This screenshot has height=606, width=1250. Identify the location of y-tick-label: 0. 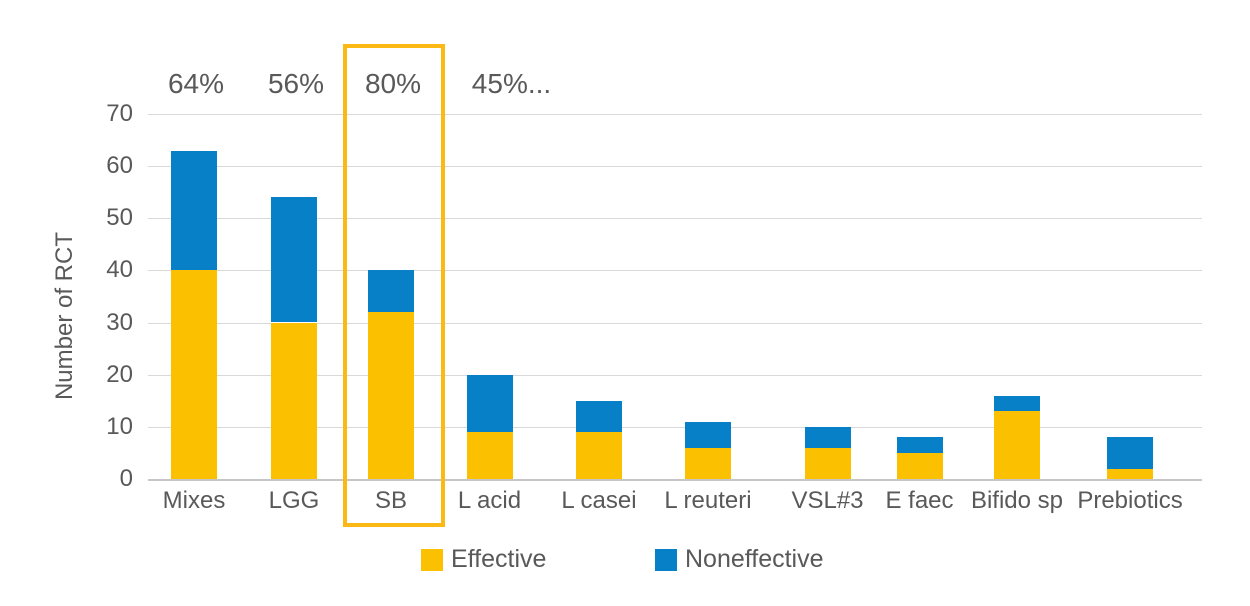
(126, 478).